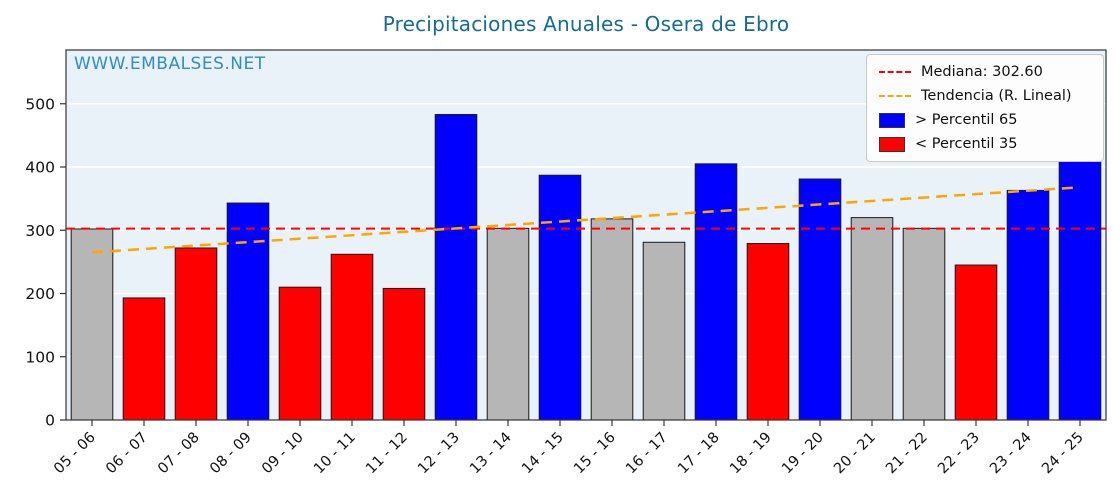 This screenshot has height=500, width=1120. I want to click on x-tick-label: 18 - 19, so click(751, 454).